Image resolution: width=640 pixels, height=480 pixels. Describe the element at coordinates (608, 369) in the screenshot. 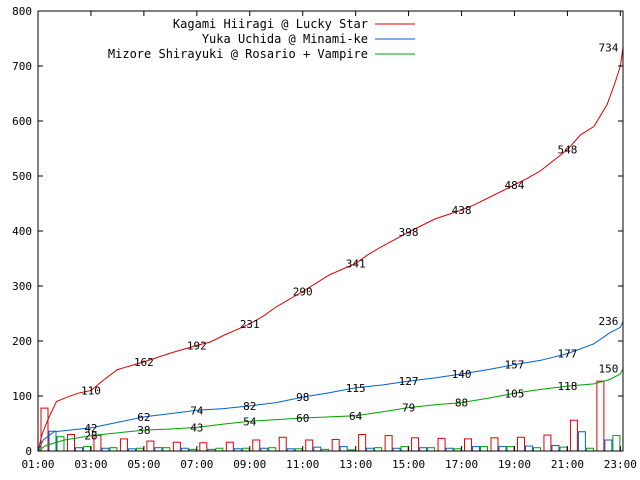

I see `point-label: 150` at that location.